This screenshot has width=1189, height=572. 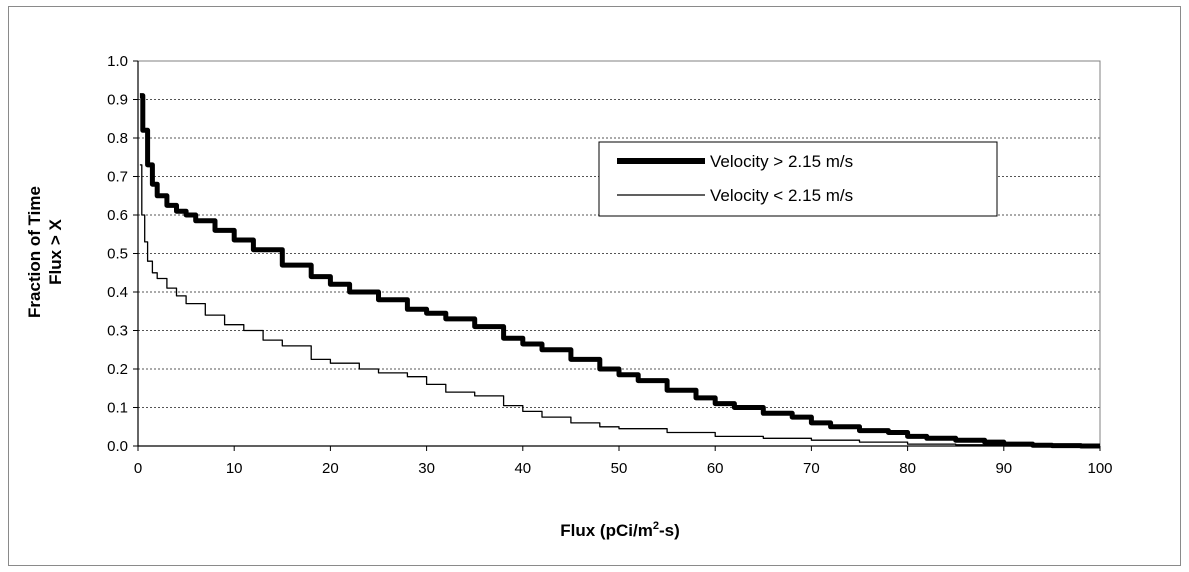 I want to click on y-axis-title-line2: Flux > X, so click(x=55, y=252).